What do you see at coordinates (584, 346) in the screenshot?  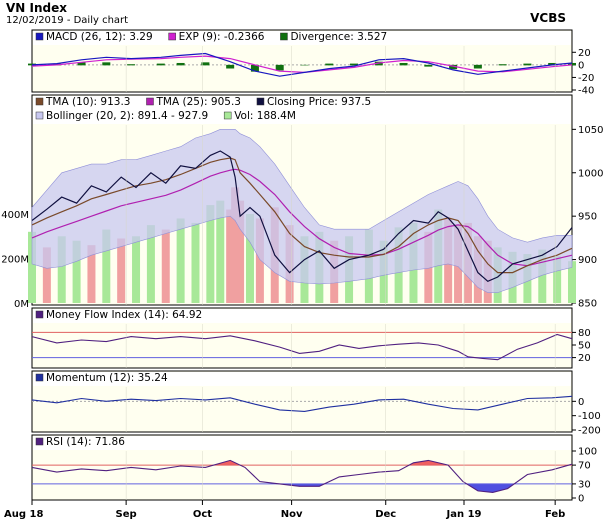 I see `y-tick-label: 50` at bounding box center [584, 346].